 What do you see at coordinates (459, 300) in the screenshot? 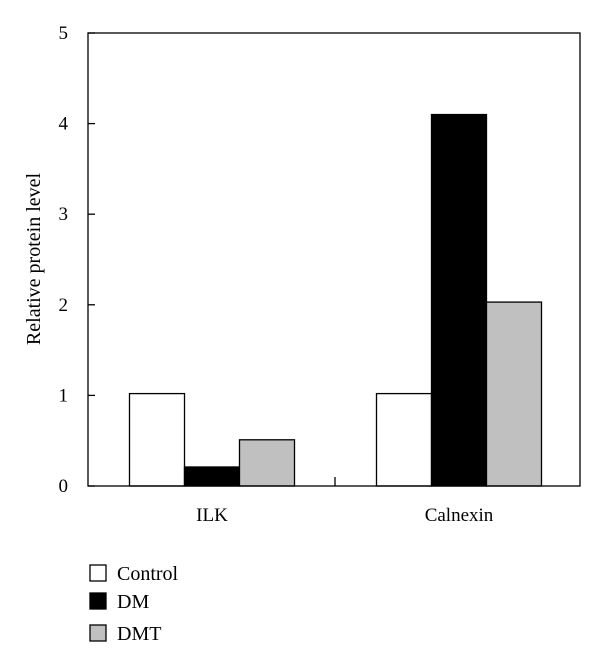
I see `bar-dm-calnexin` at bounding box center [459, 300].